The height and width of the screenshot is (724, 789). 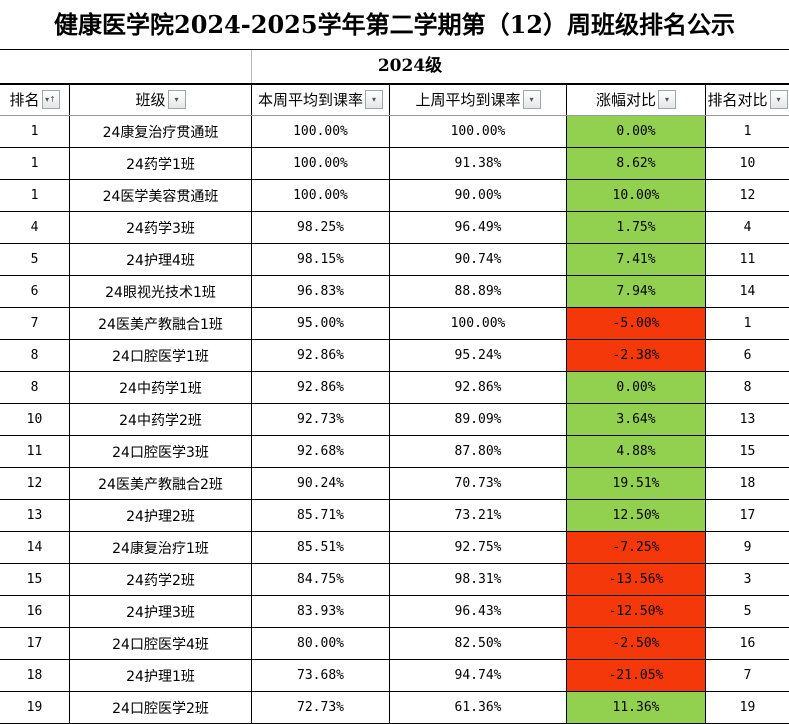 What do you see at coordinates (478, 163) in the screenshot?
I see `cell-last-week-rate: 91.38%` at bounding box center [478, 163].